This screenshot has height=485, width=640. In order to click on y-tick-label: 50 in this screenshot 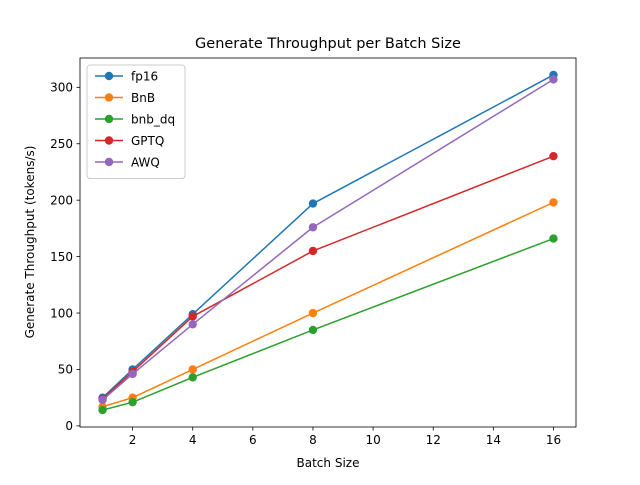, I will do `click(65, 370)`.